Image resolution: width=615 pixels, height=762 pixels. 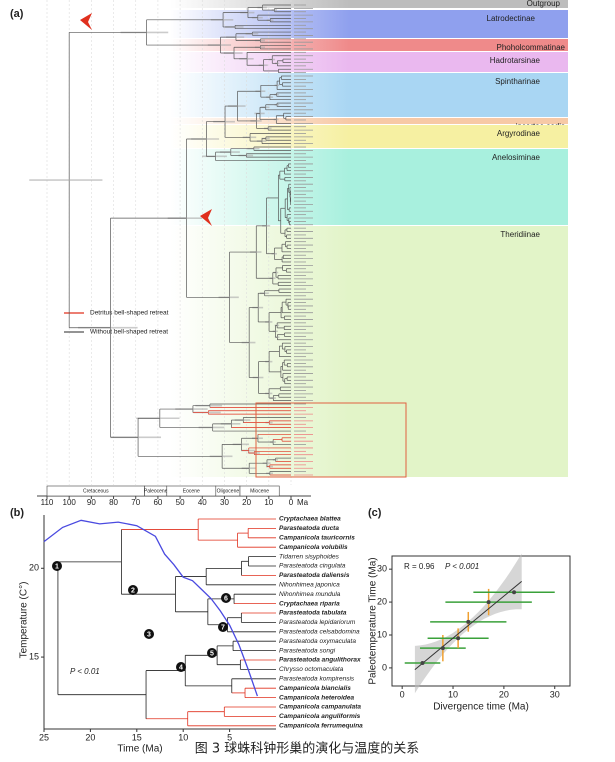 I want to click on node-label: 5, so click(x=212, y=653).